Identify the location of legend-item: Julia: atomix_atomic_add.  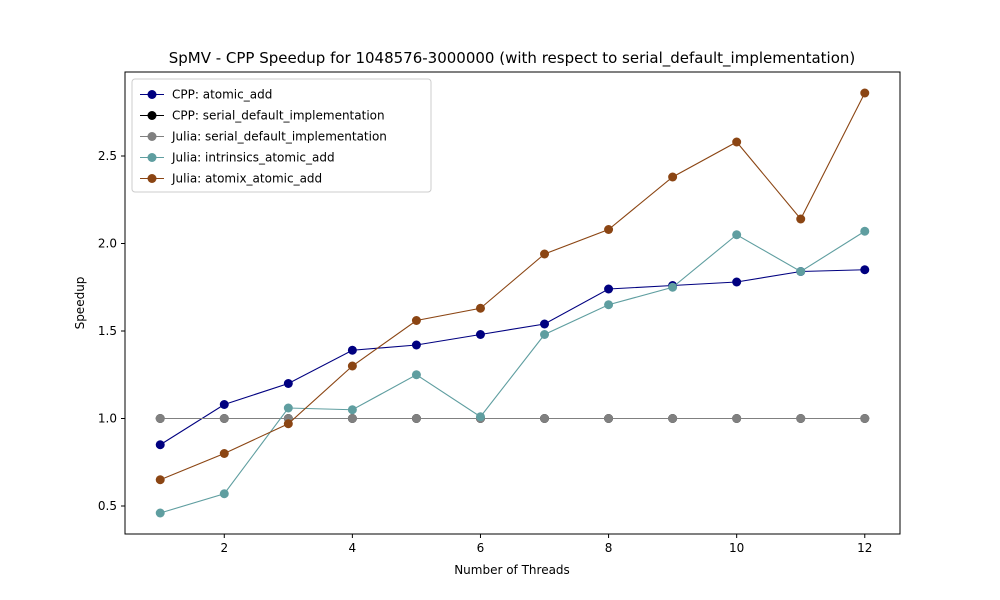
(231, 179).